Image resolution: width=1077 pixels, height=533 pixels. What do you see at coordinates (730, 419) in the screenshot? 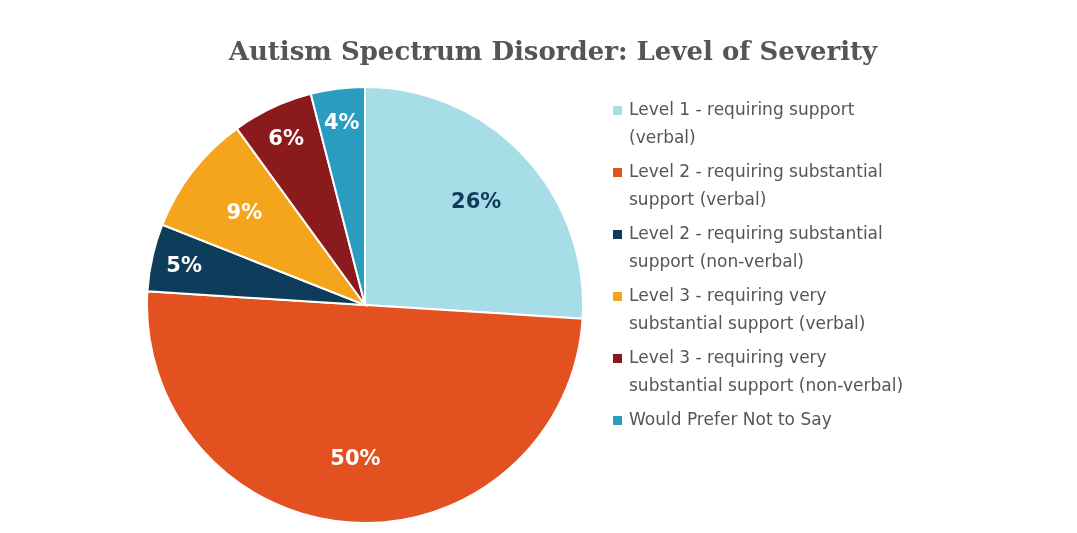
I see `legend-label: Would Prefer Not to Say` at bounding box center [730, 419].